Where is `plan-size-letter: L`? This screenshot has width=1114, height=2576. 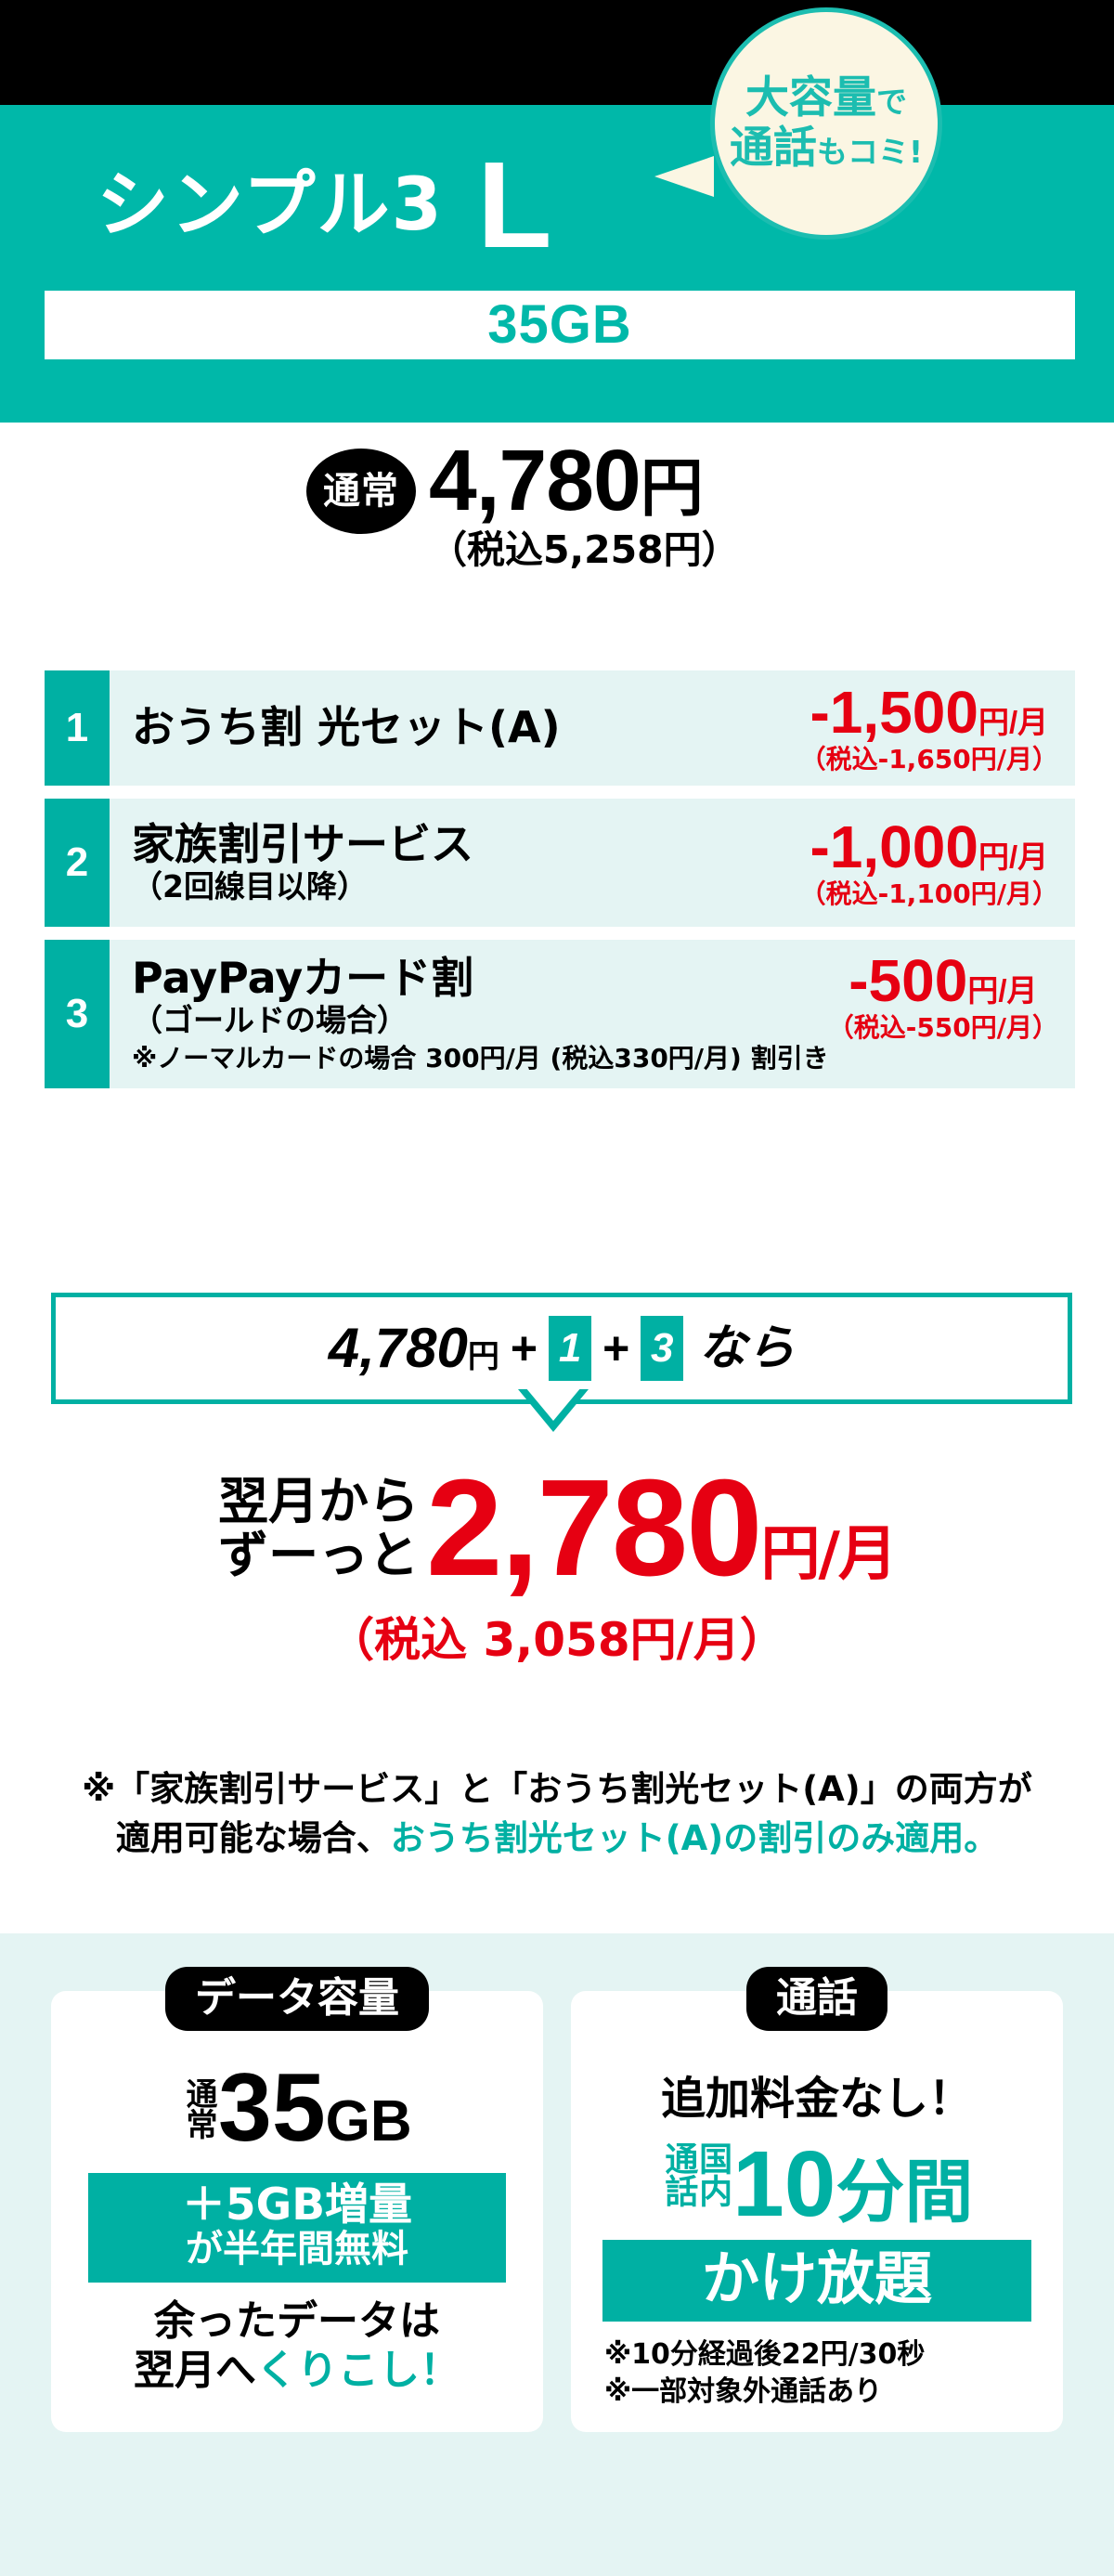
plan-size-letter: L is located at coordinates (514, 205).